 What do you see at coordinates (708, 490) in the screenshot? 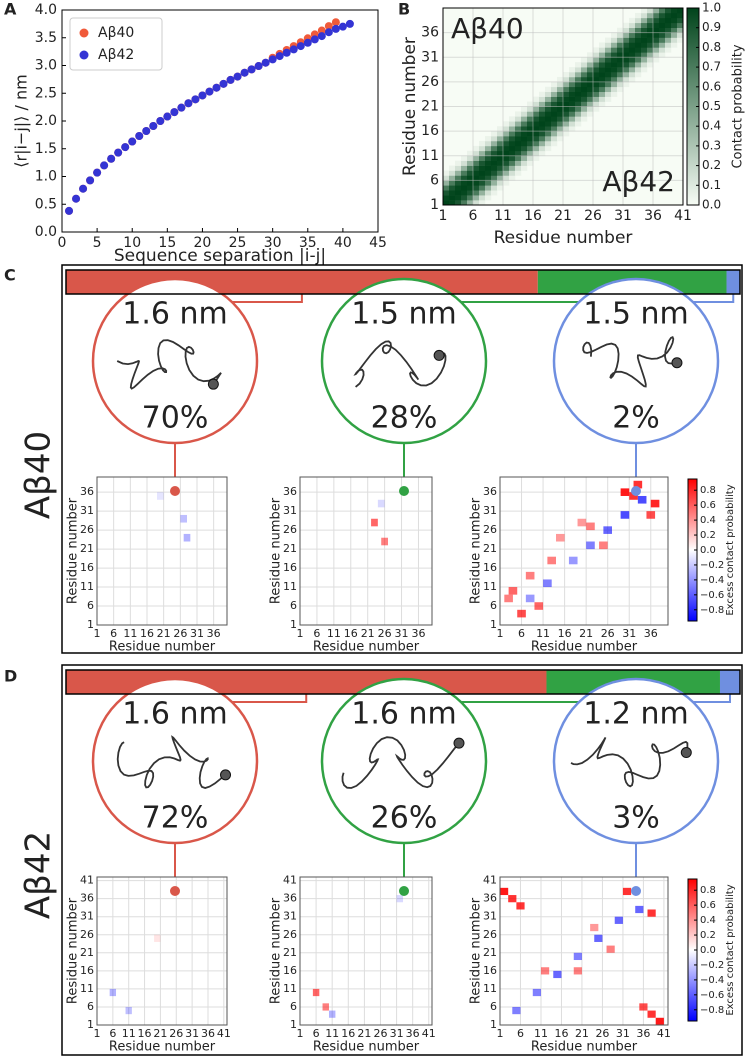
I see `colorbar-tick-label: 0.8` at bounding box center [708, 490].